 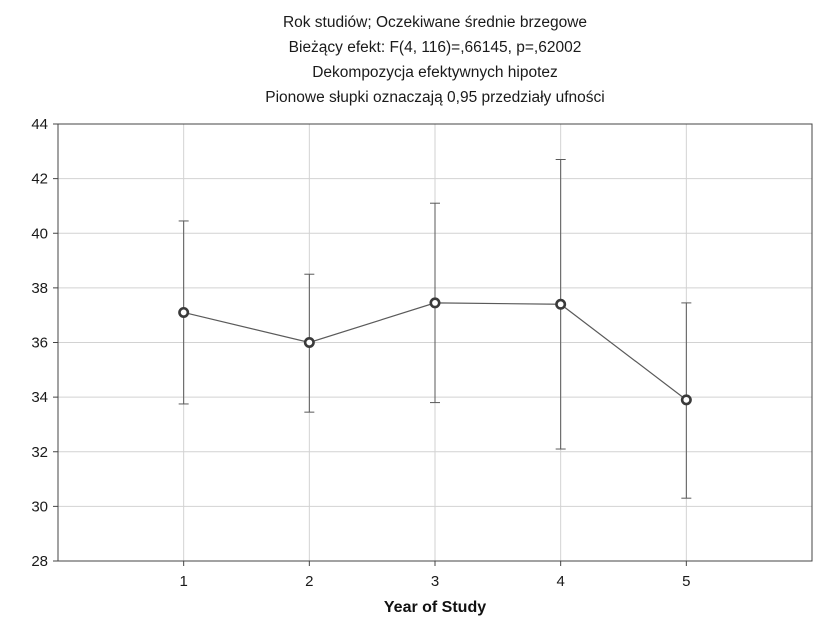 What do you see at coordinates (39, 179) in the screenshot?
I see `y-tick-label: 42` at bounding box center [39, 179].